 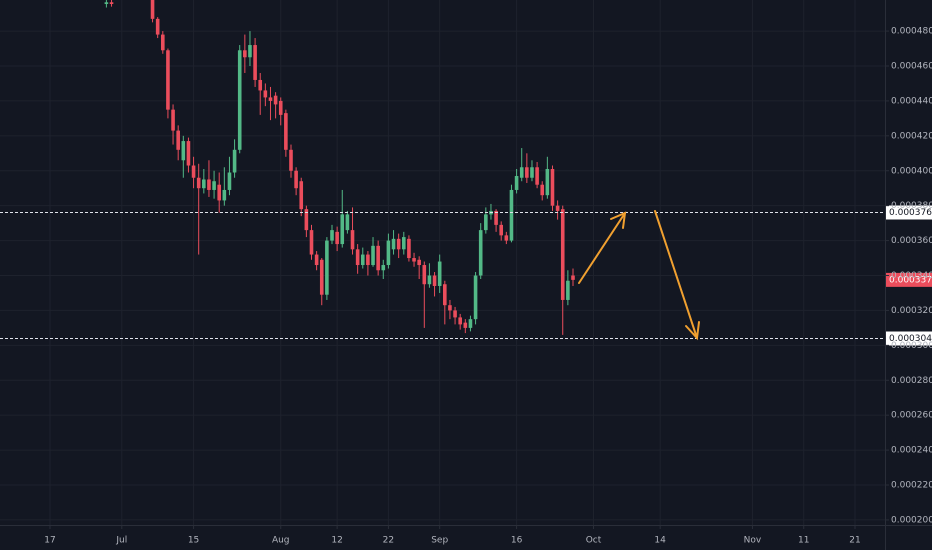 What do you see at coordinates (660, 541) in the screenshot?
I see `x-tick-label: 14` at bounding box center [660, 541].